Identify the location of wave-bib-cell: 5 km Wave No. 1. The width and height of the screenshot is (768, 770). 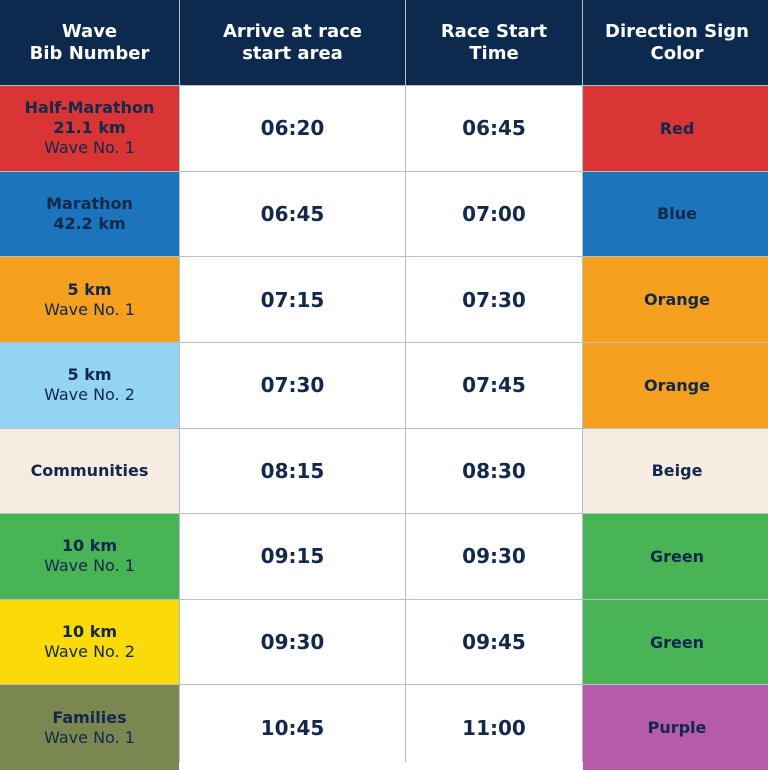
(89, 299).